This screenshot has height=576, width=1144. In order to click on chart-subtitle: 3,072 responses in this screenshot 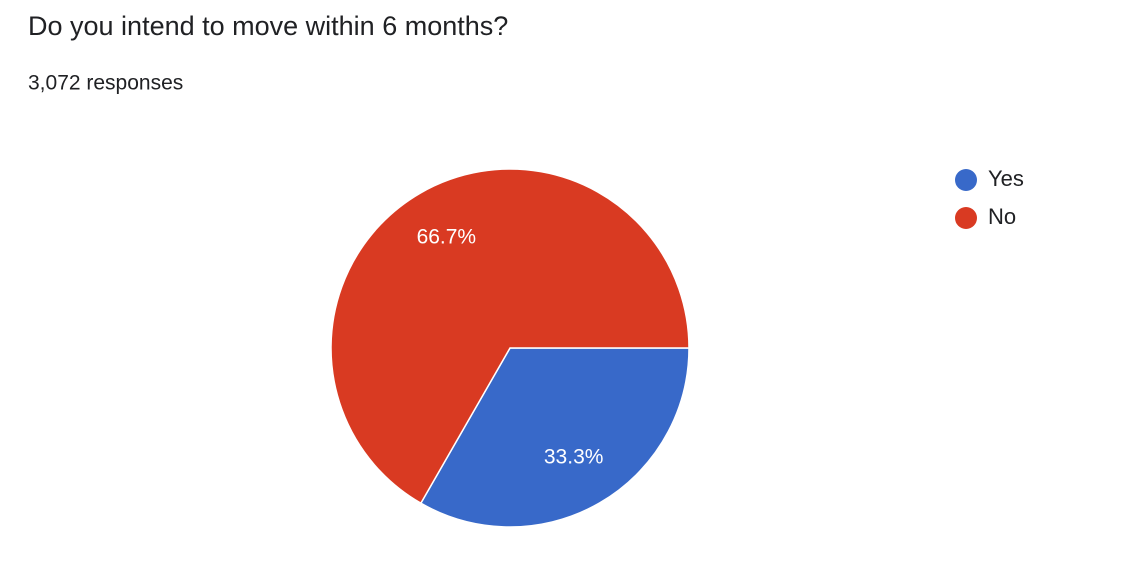, I will do `click(105, 83)`.